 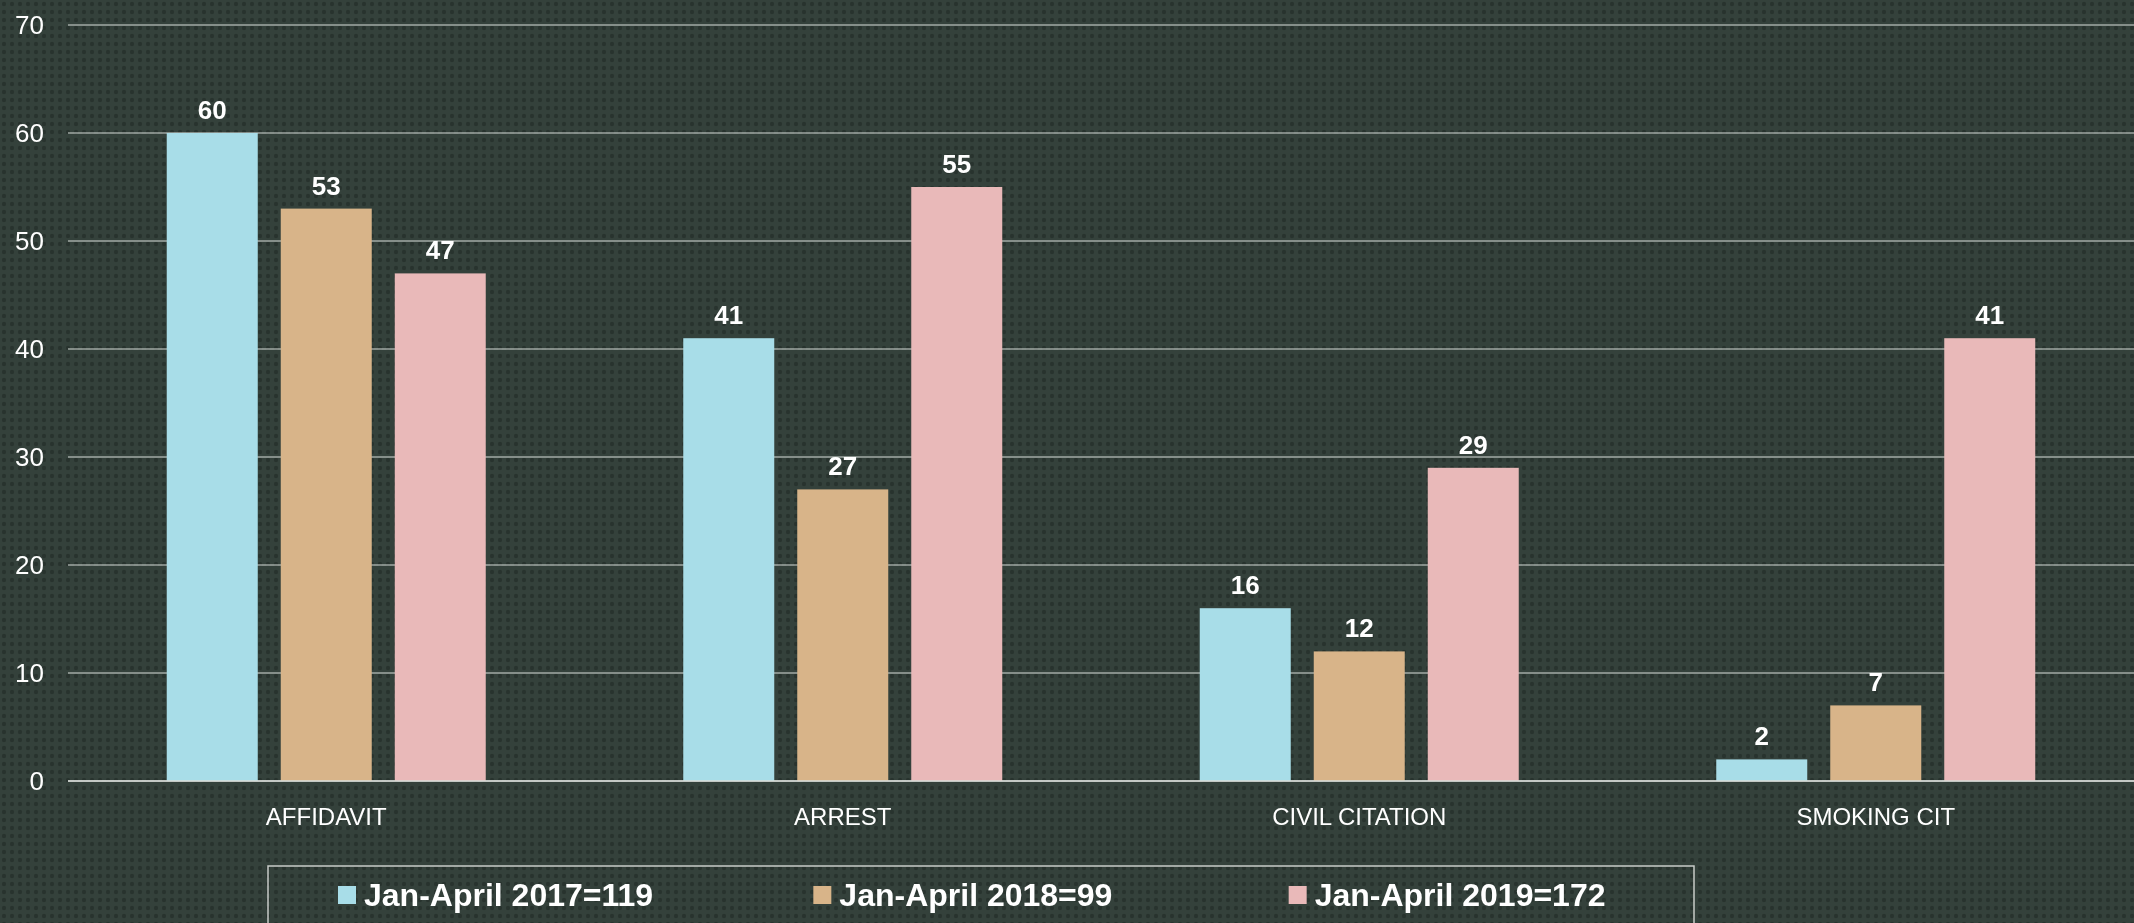 What do you see at coordinates (29, 241) in the screenshot?
I see `y-tick-label: 50` at bounding box center [29, 241].